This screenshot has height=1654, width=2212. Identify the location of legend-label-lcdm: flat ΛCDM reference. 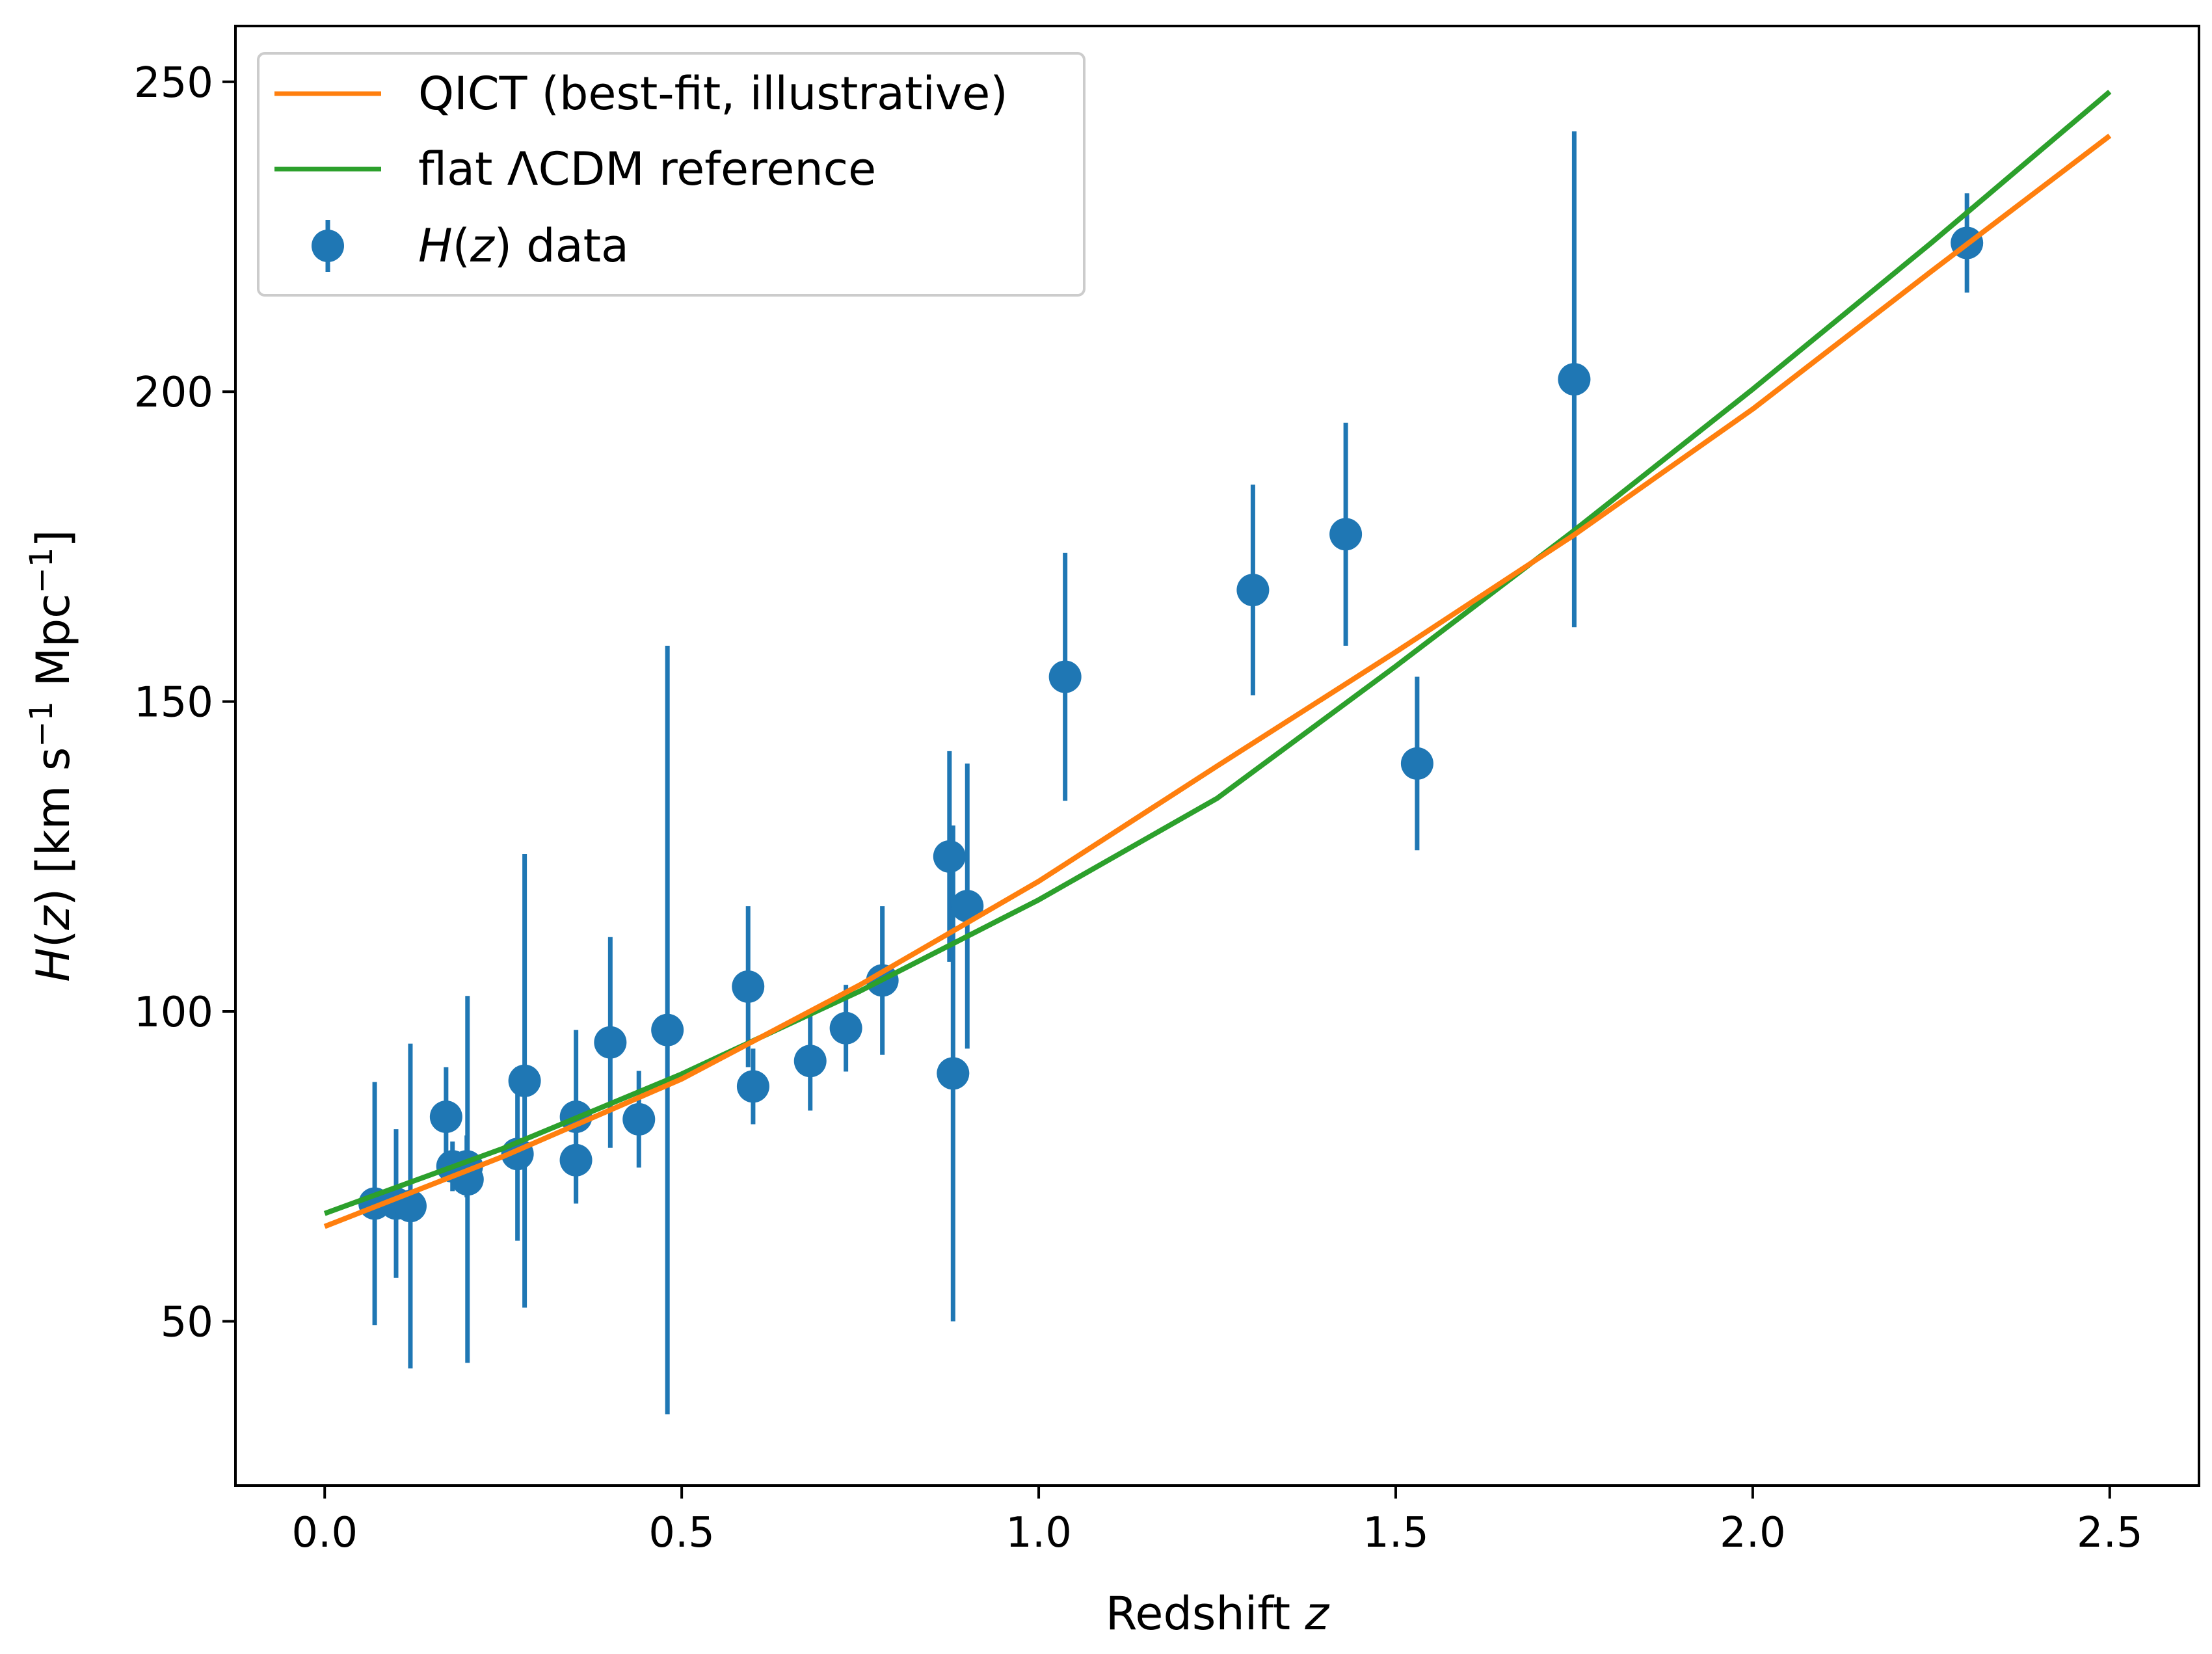
(647, 169).